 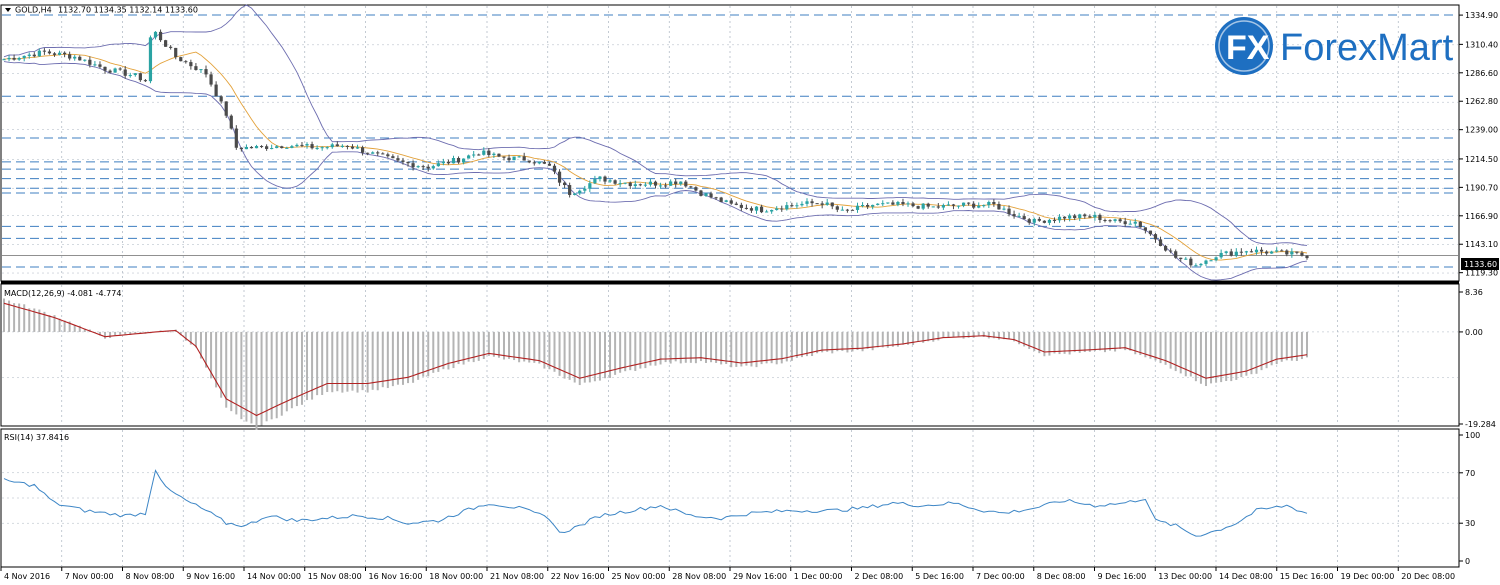 What do you see at coordinates (639, 576) in the screenshot?
I see `x-tick-label: 25 Nov 00:00` at bounding box center [639, 576].